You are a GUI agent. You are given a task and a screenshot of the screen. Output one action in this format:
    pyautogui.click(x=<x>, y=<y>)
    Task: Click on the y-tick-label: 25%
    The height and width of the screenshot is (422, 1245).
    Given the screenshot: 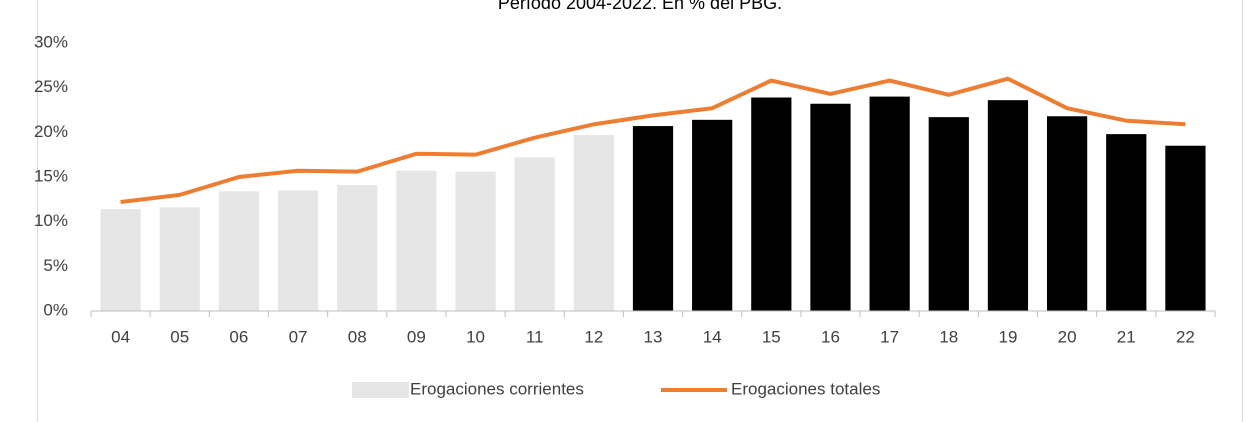 What is the action you would take?
    pyautogui.click(x=51, y=86)
    